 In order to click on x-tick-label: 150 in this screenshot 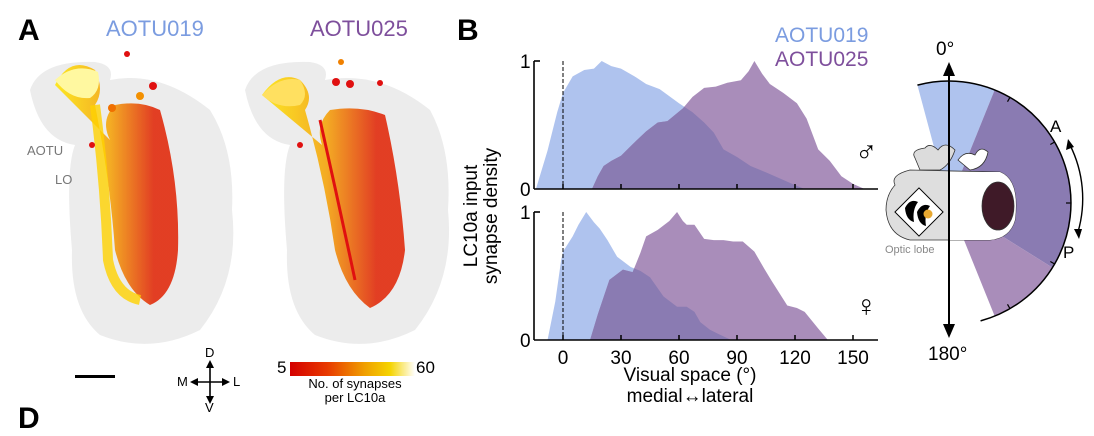, I will do `click(853, 358)`.